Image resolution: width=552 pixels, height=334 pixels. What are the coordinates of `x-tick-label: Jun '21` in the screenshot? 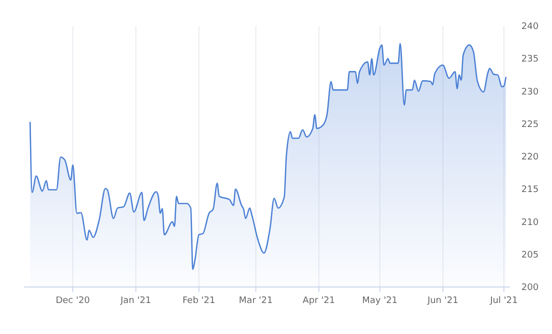 It's located at (442, 301).